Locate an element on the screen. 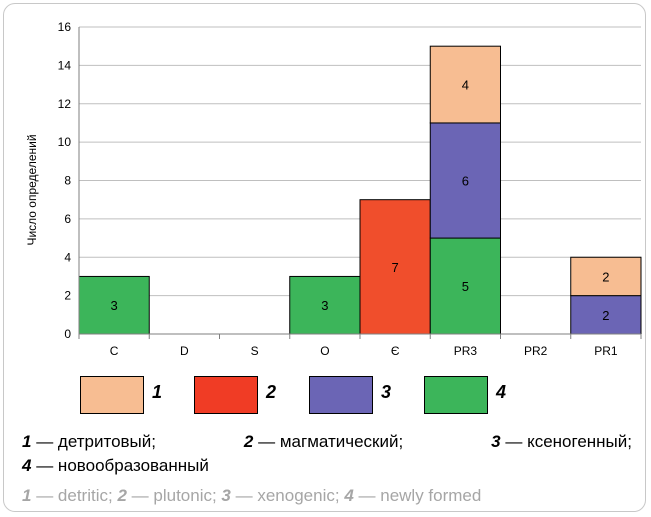  legend-ru-line-2: 4 — новообразованный is located at coordinates (115, 466).